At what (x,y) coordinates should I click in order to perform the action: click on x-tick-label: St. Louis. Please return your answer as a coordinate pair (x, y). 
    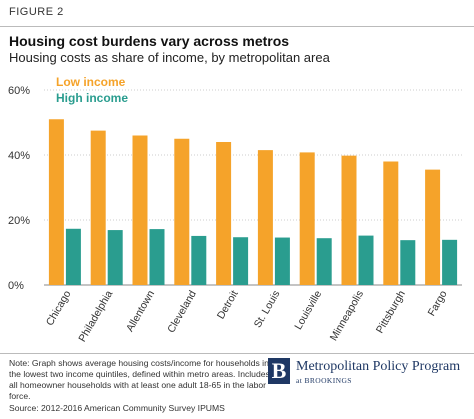
    Looking at the image, I should click on (267, 309).